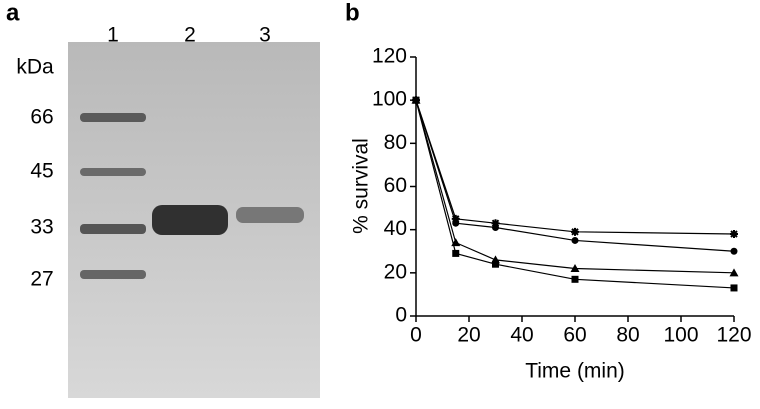  Describe the element at coordinates (395, 228) in the screenshot. I see `y-tick-label: 40` at that location.